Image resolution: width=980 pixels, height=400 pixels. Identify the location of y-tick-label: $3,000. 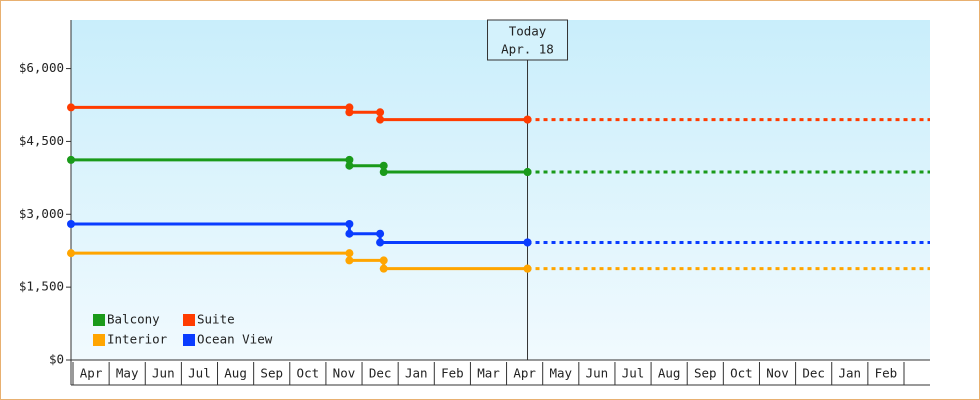
(41, 213).